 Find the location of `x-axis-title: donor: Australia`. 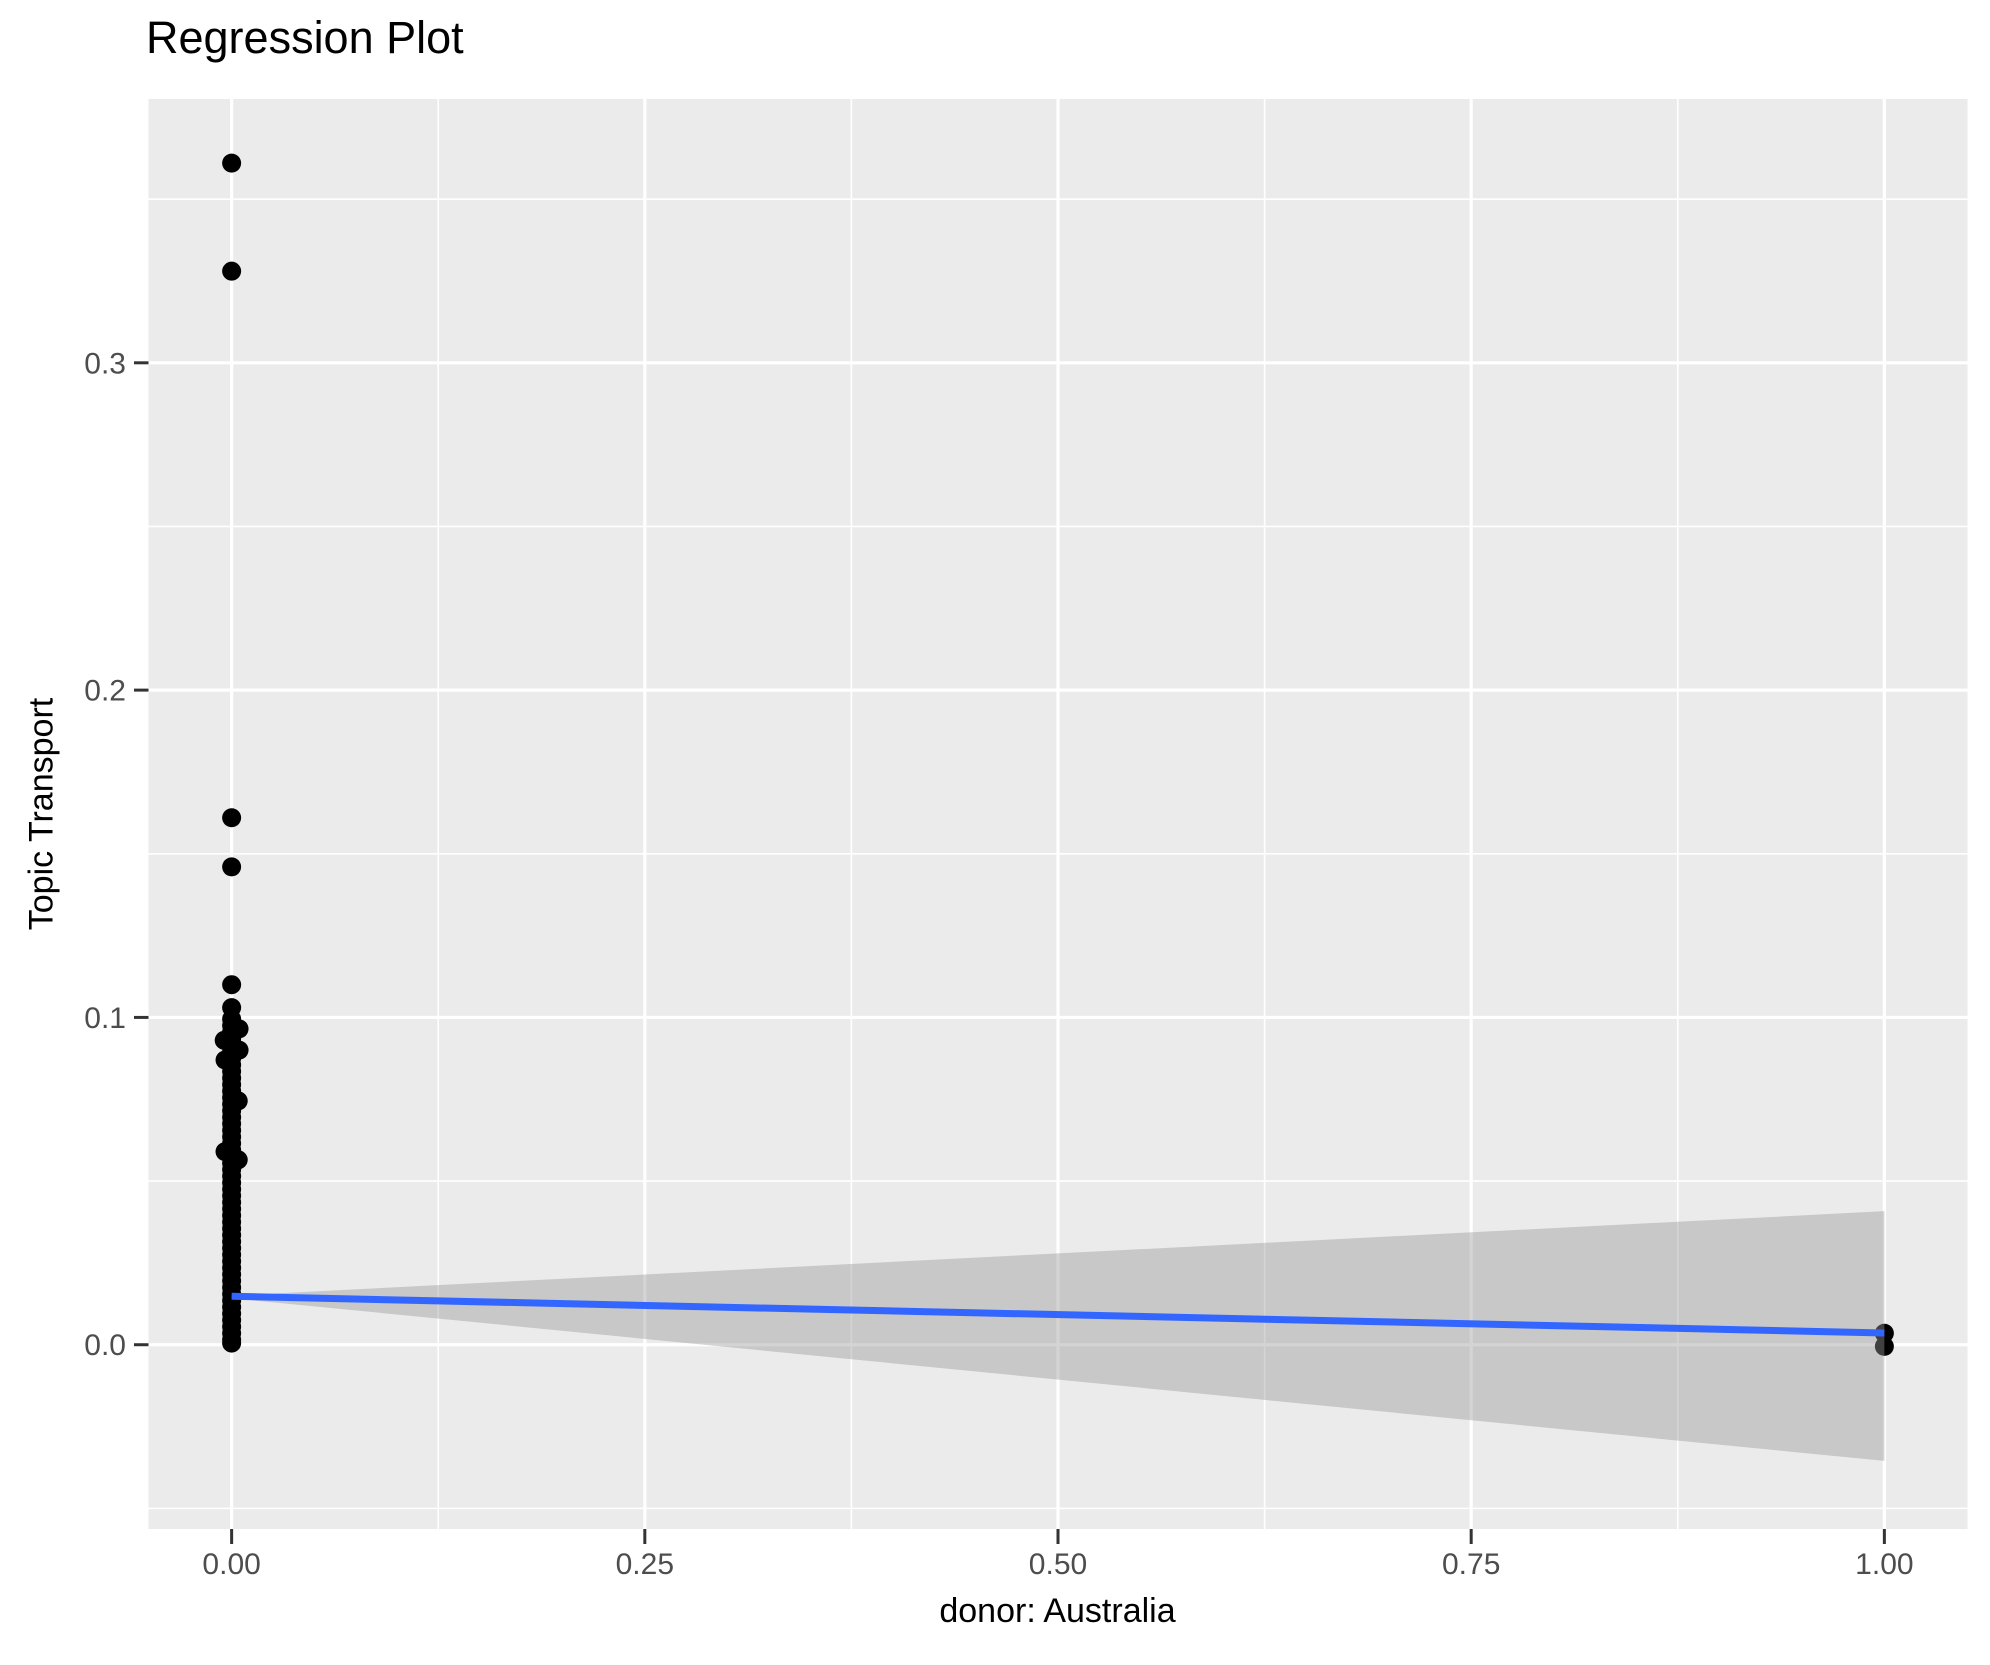

x-axis-title: donor: Australia is located at coordinates (1057, 1611).